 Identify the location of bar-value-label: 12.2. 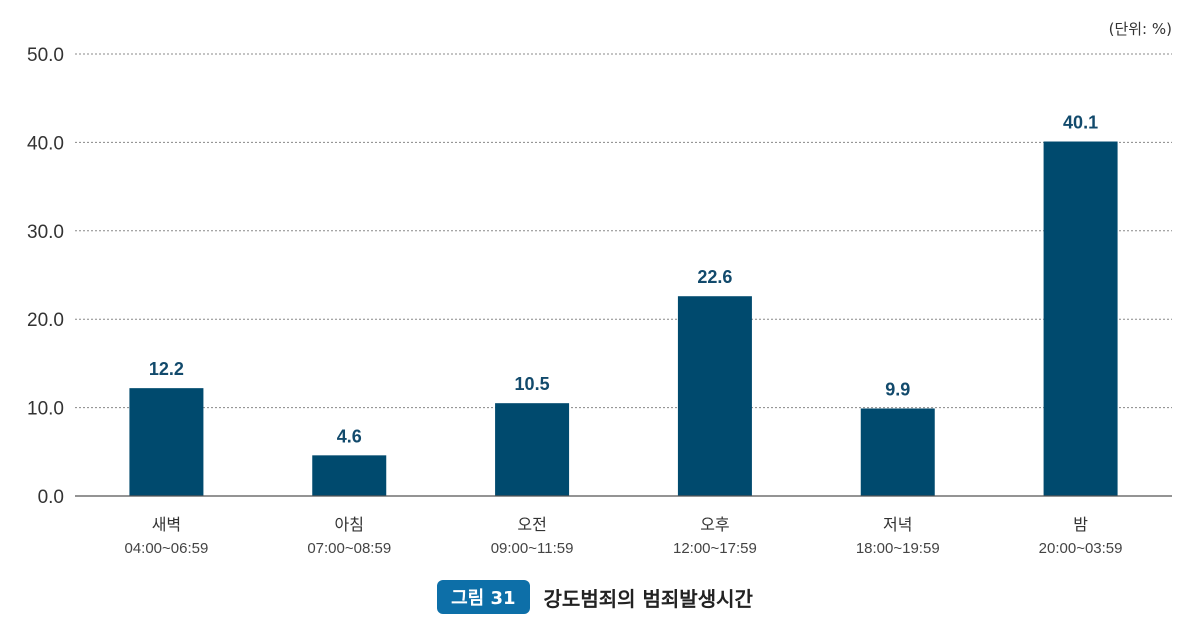
(166, 369).